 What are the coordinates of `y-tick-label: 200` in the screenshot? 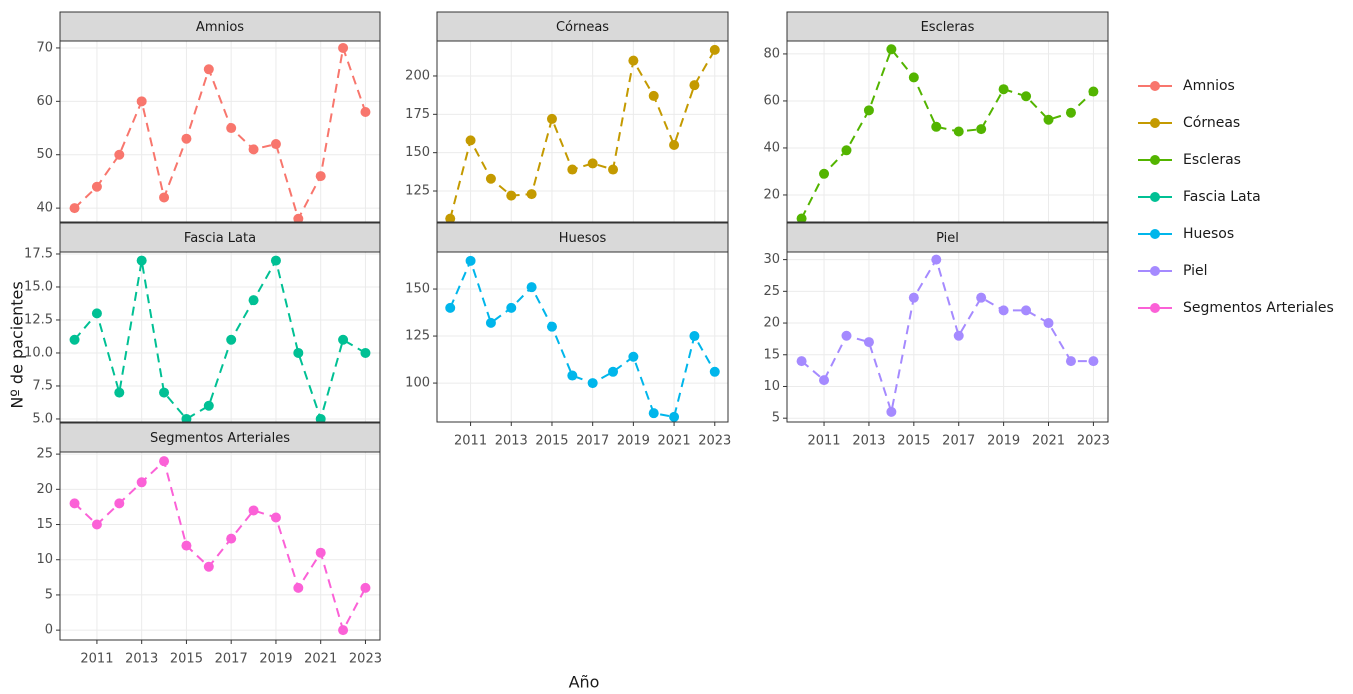 It's located at (417, 75).